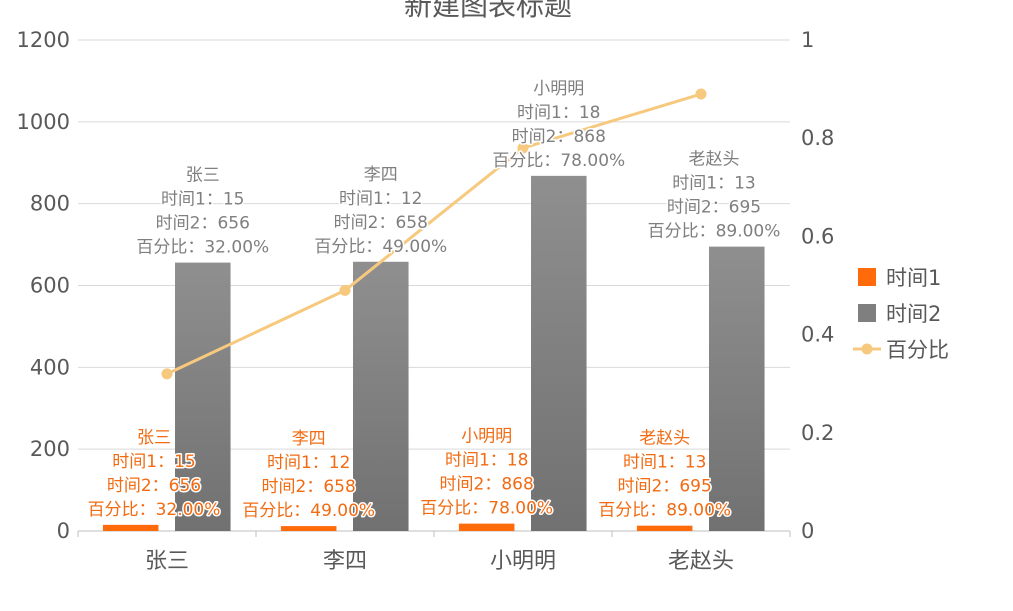 This screenshot has width=1013, height=611. What do you see at coordinates (50, 204) in the screenshot?
I see `y-tick-label: 800` at bounding box center [50, 204].